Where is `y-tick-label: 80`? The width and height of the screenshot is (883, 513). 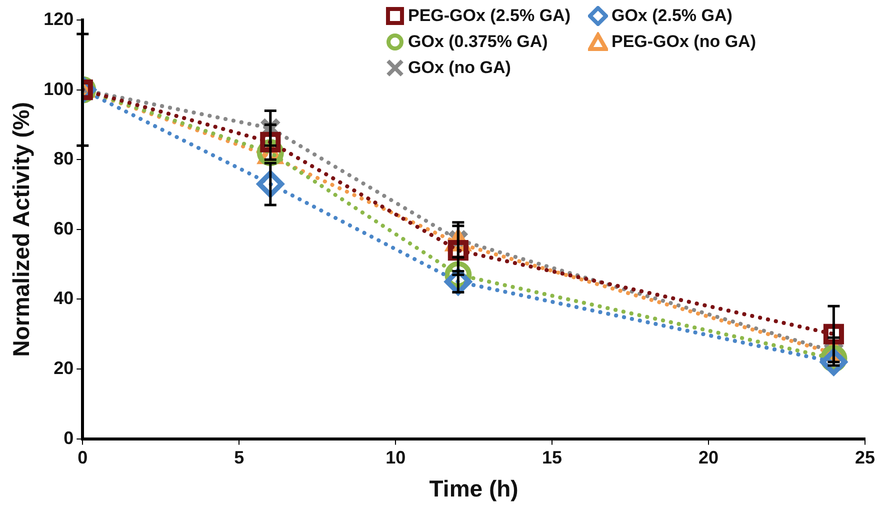
y-tick-label: 80 is located at coordinates (64, 158).